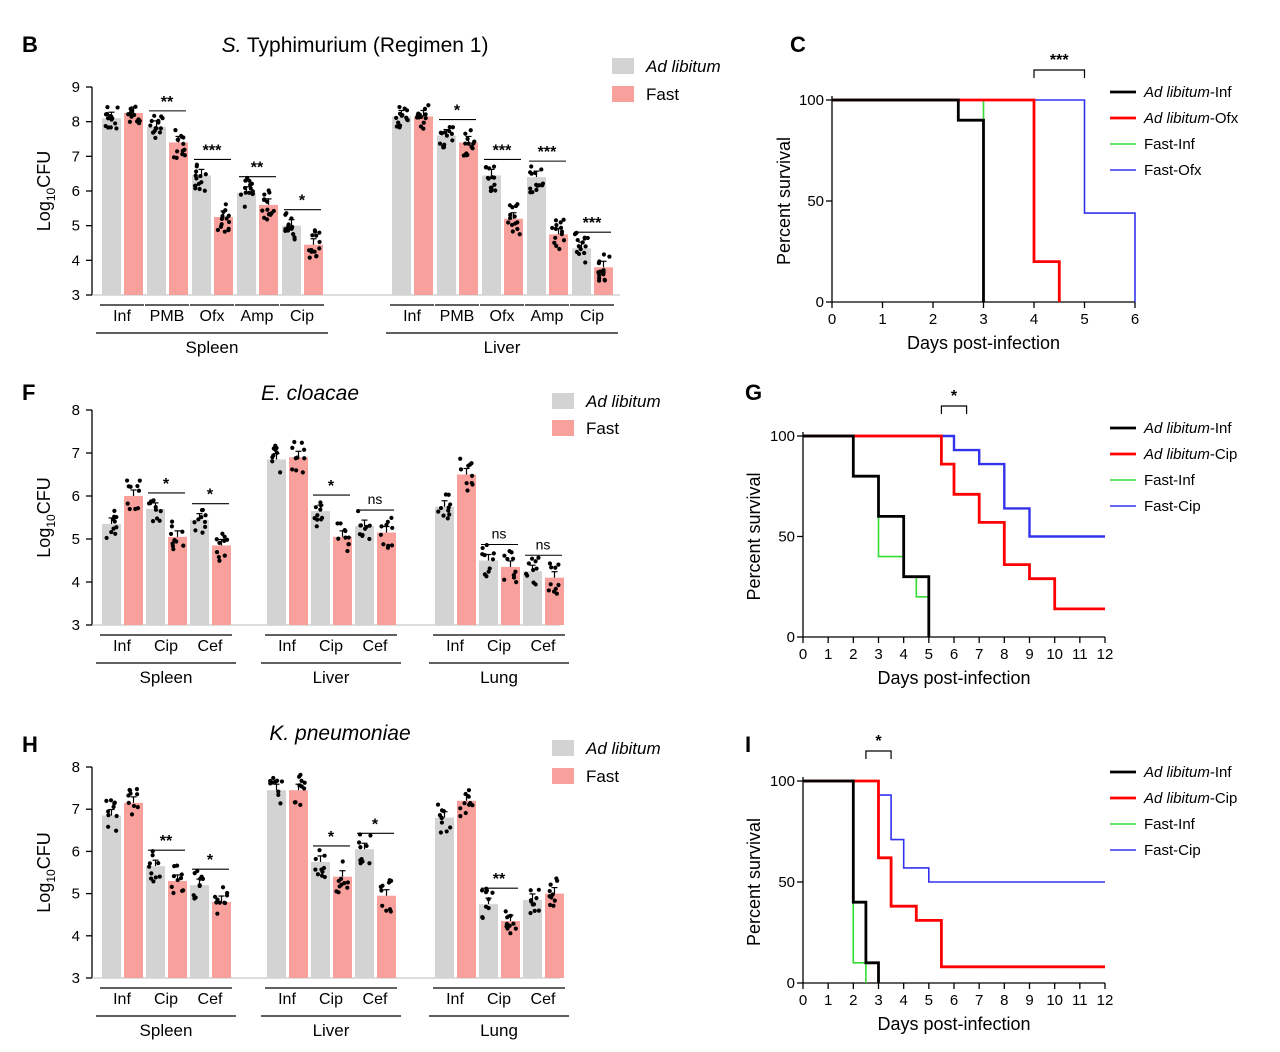  What do you see at coordinates (210, 646) in the screenshot?
I see `x-tick-label: Cef` at bounding box center [210, 646].